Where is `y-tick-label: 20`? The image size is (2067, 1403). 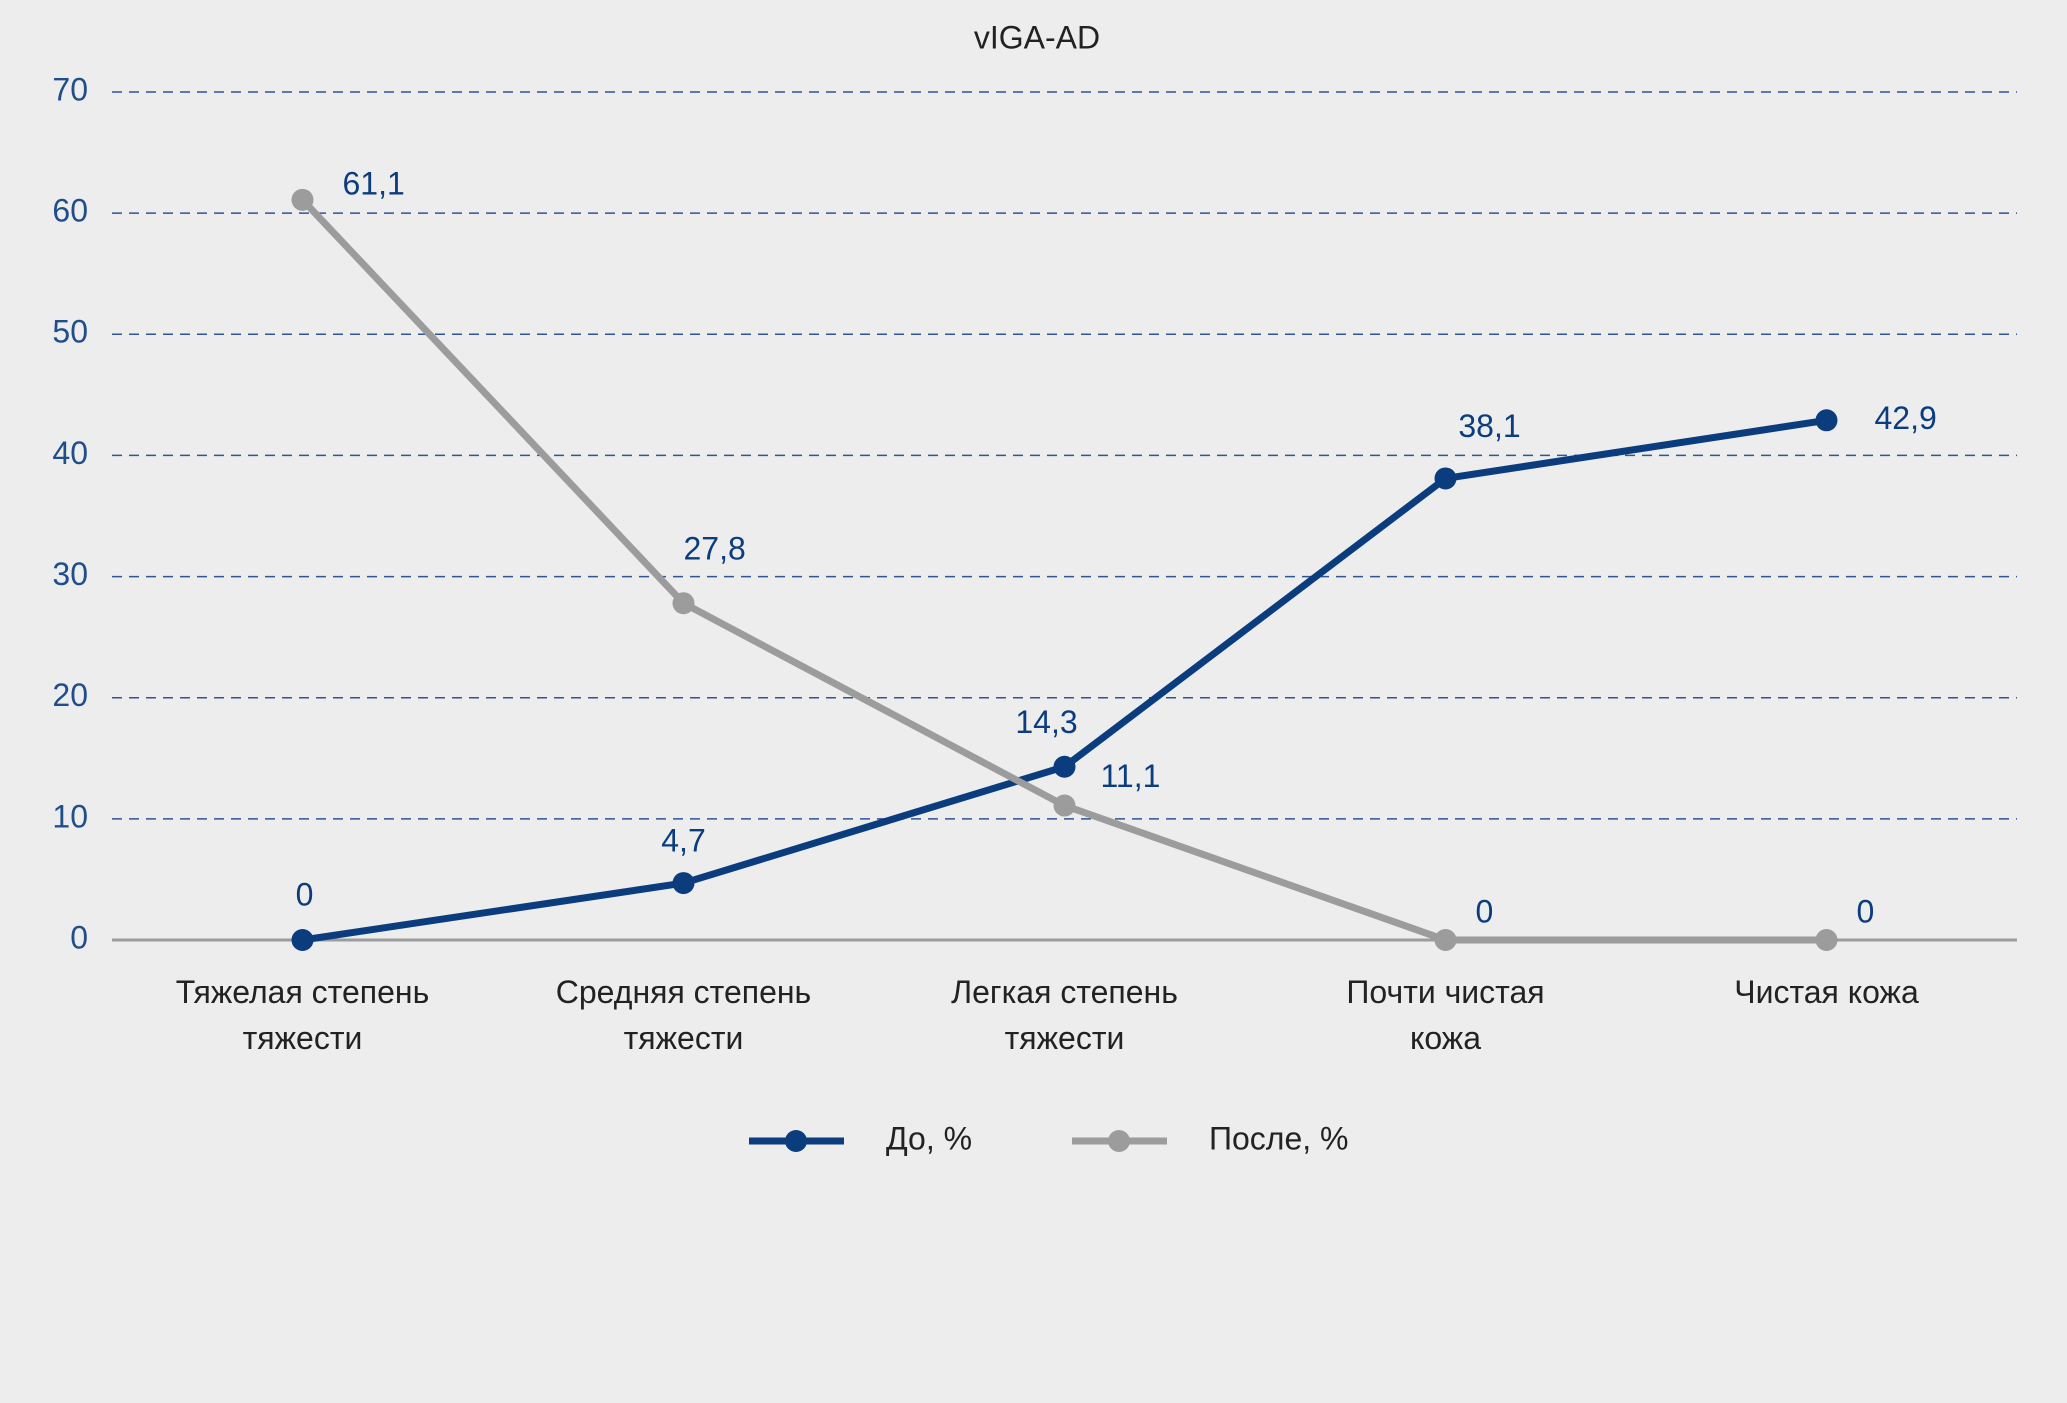
y-tick-label: 20 is located at coordinates (70, 695).